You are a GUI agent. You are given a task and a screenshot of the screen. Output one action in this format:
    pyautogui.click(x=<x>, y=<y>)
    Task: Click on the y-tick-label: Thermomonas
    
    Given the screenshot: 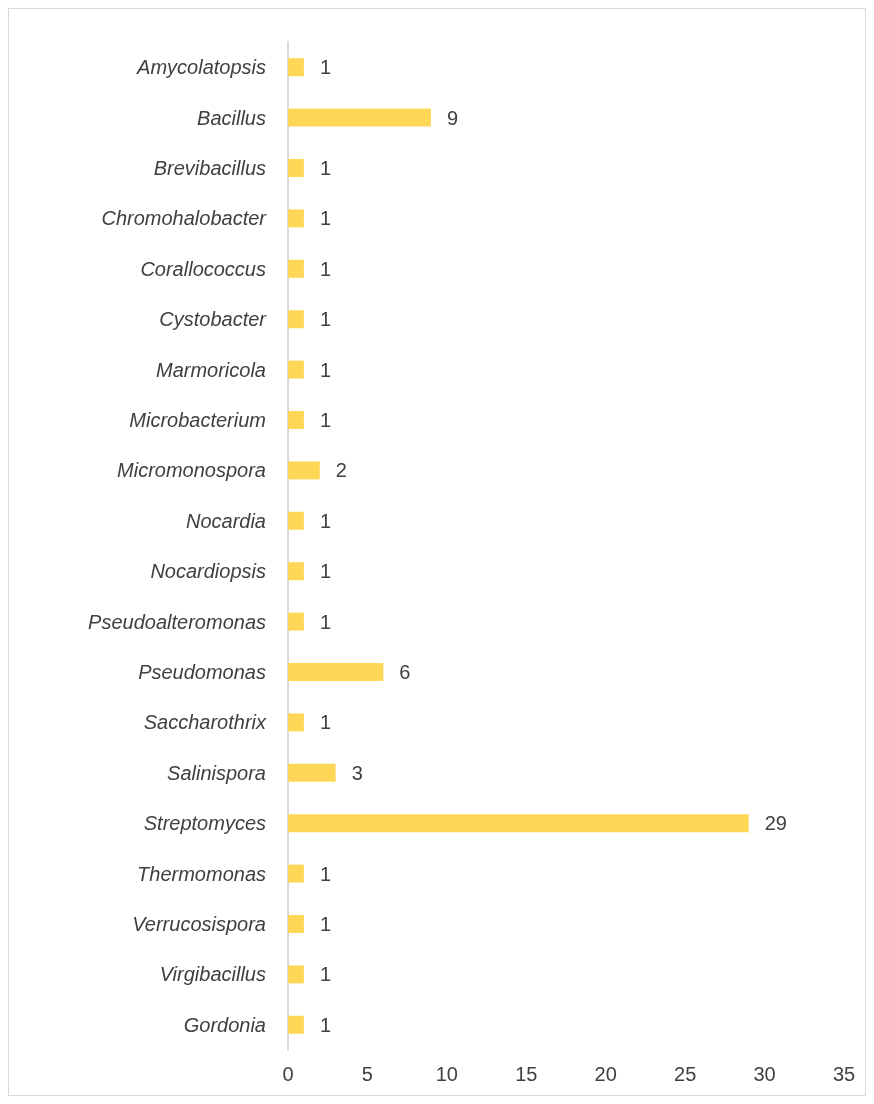 What is the action you would take?
    pyautogui.click(x=201, y=873)
    